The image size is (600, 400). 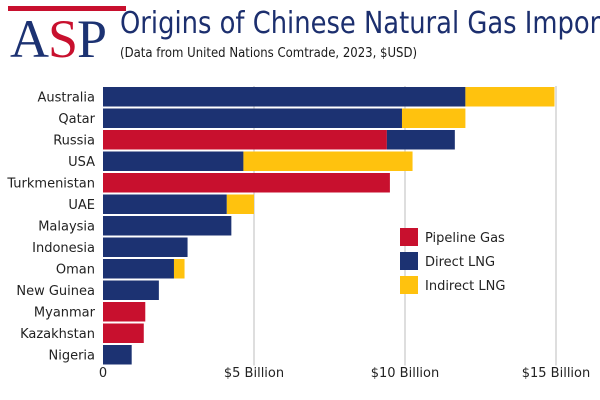 What do you see at coordinates (252, 118) in the screenshot?
I see `bar-qatar-direct-lng` at bounding box center [252, 118].